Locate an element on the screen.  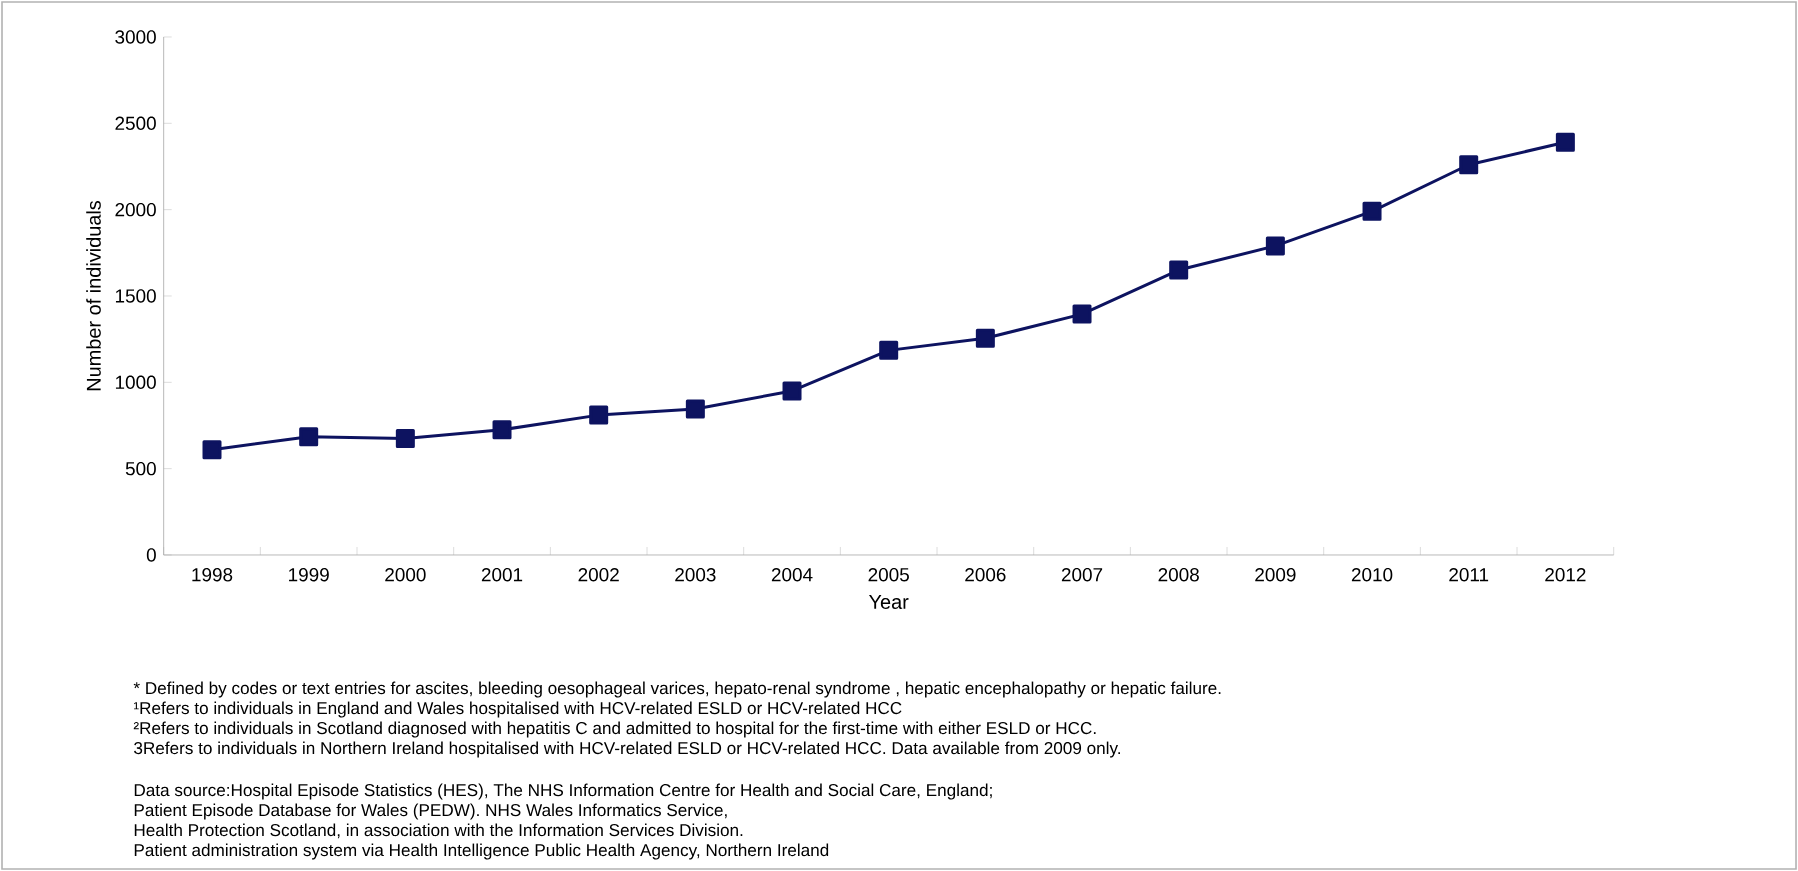
x-tick-label: 2006 is located at coordinates (985, 575).